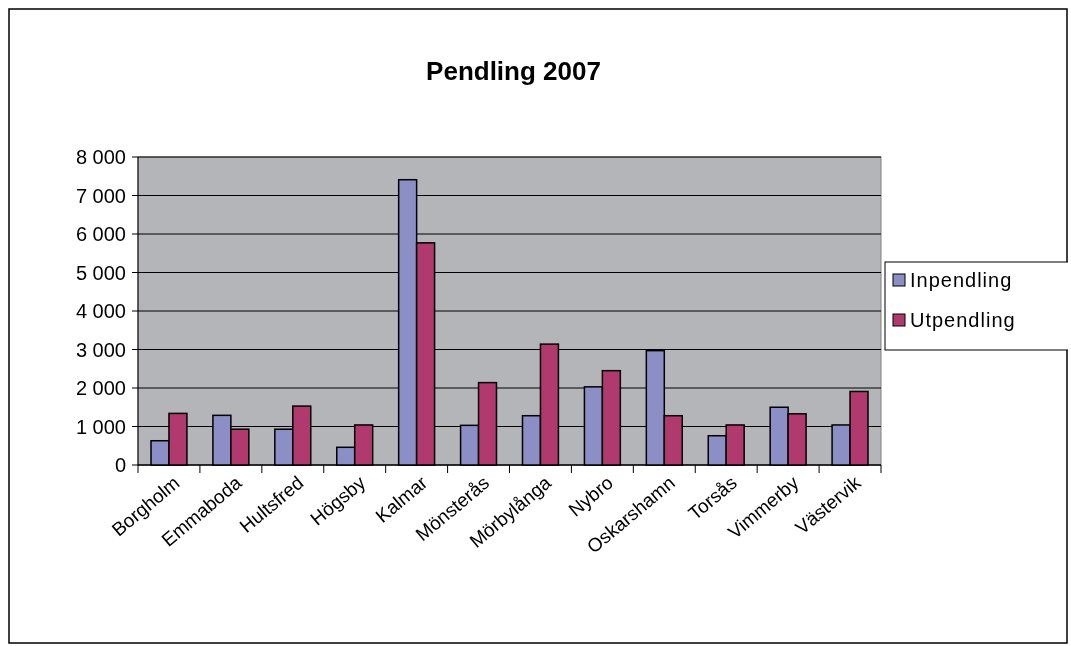 This screenshot has height=646, width=1071. What do you see at coordinates (961, 280) in the screenshot?
I see `legend-label: Inpendling` at bounding box center [961, 280].